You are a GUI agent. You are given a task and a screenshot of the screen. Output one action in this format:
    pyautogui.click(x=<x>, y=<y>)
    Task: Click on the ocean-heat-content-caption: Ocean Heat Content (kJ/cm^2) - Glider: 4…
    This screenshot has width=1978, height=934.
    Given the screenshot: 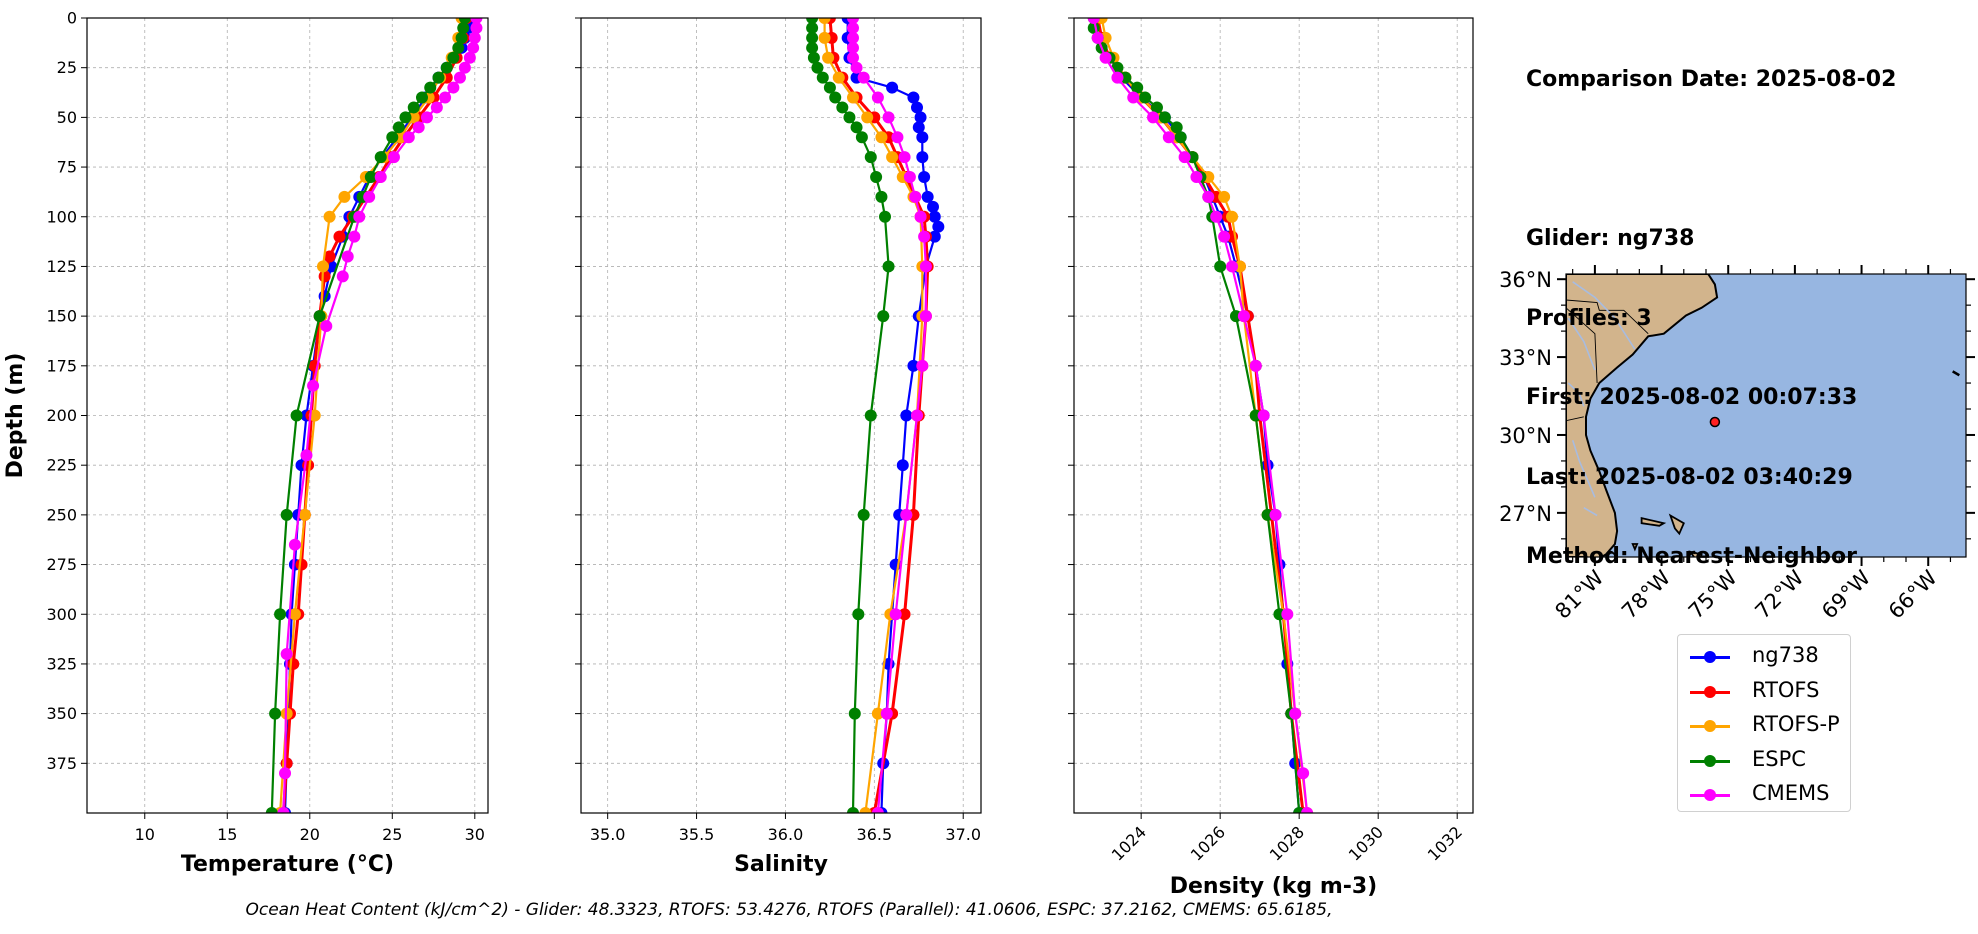 What is the action you would take?
    pyautogui.click(x=789, y=910)
    